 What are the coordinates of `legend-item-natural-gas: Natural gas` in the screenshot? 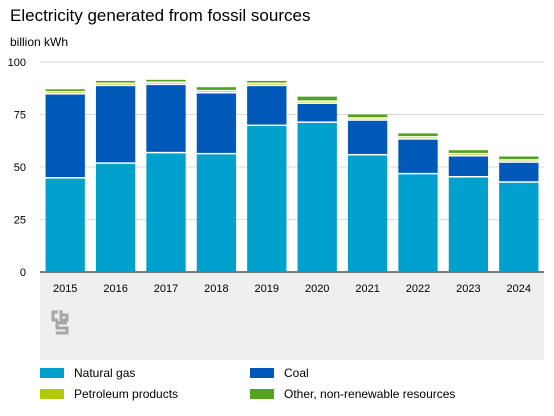 It's located at (87, 373).